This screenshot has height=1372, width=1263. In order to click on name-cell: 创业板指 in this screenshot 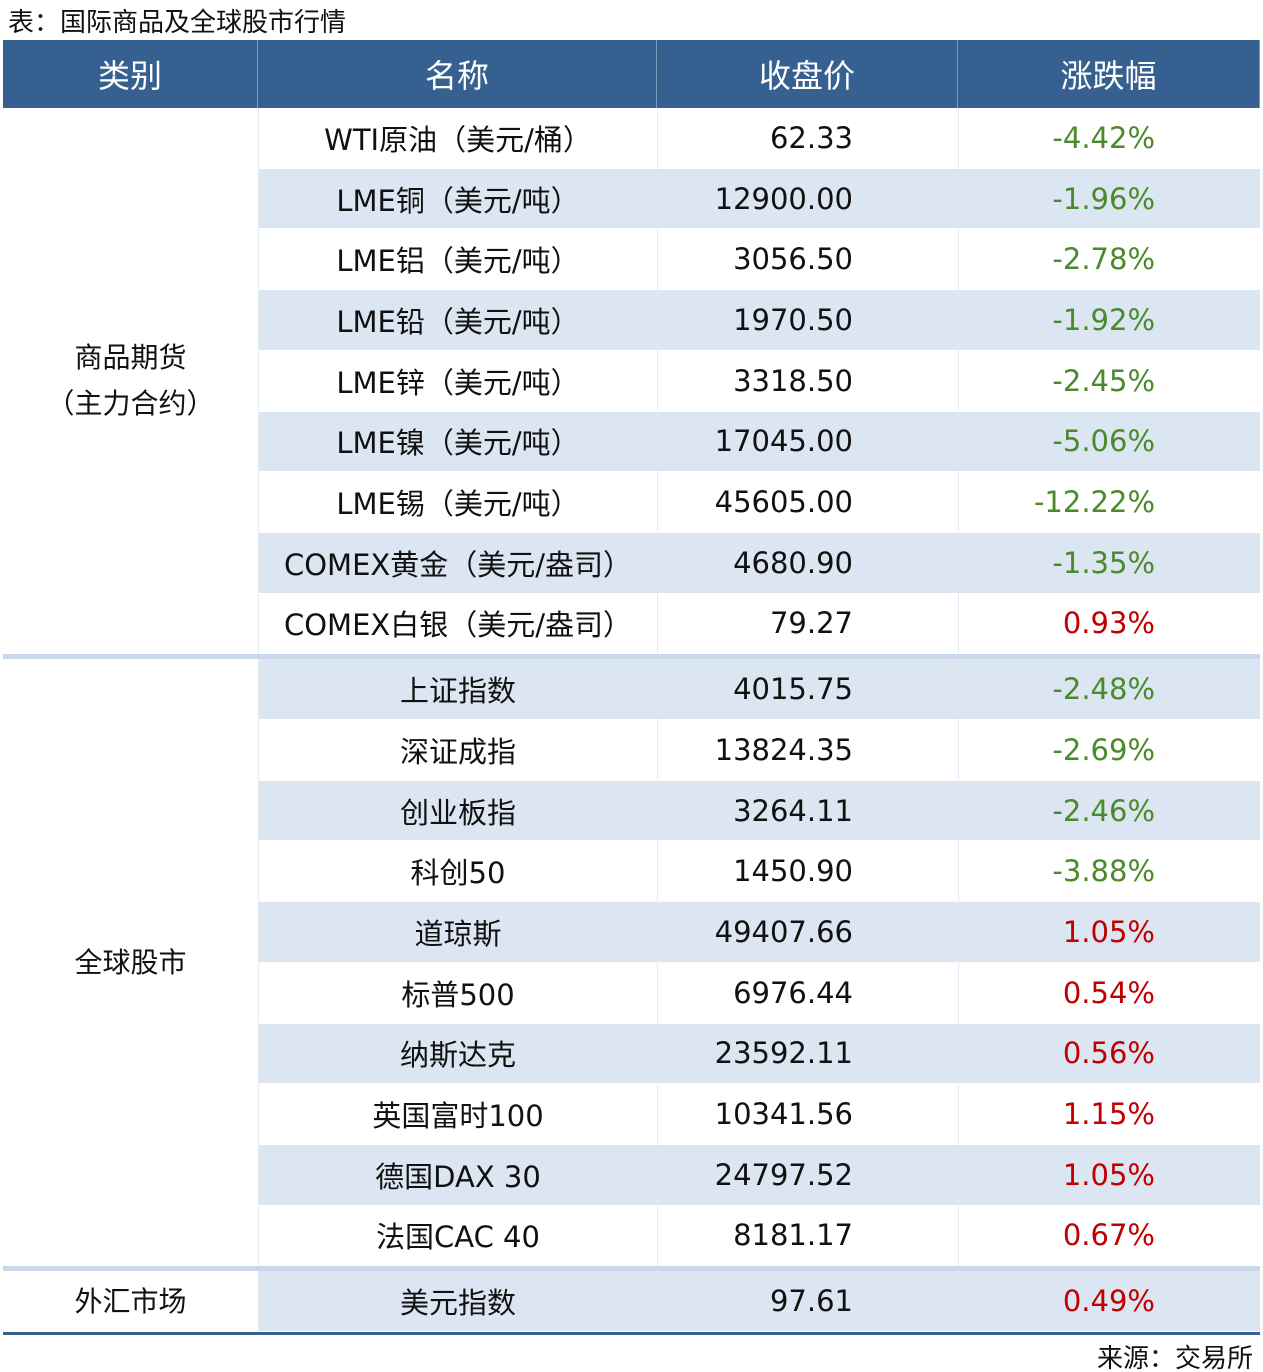, I will do `click(457, 811)`.